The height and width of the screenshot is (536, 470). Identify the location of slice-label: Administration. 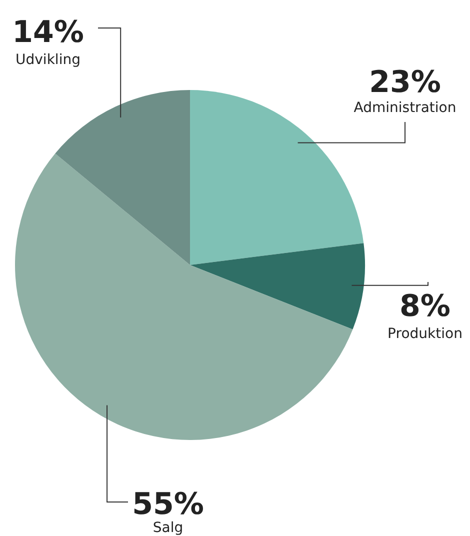
(405, 108).